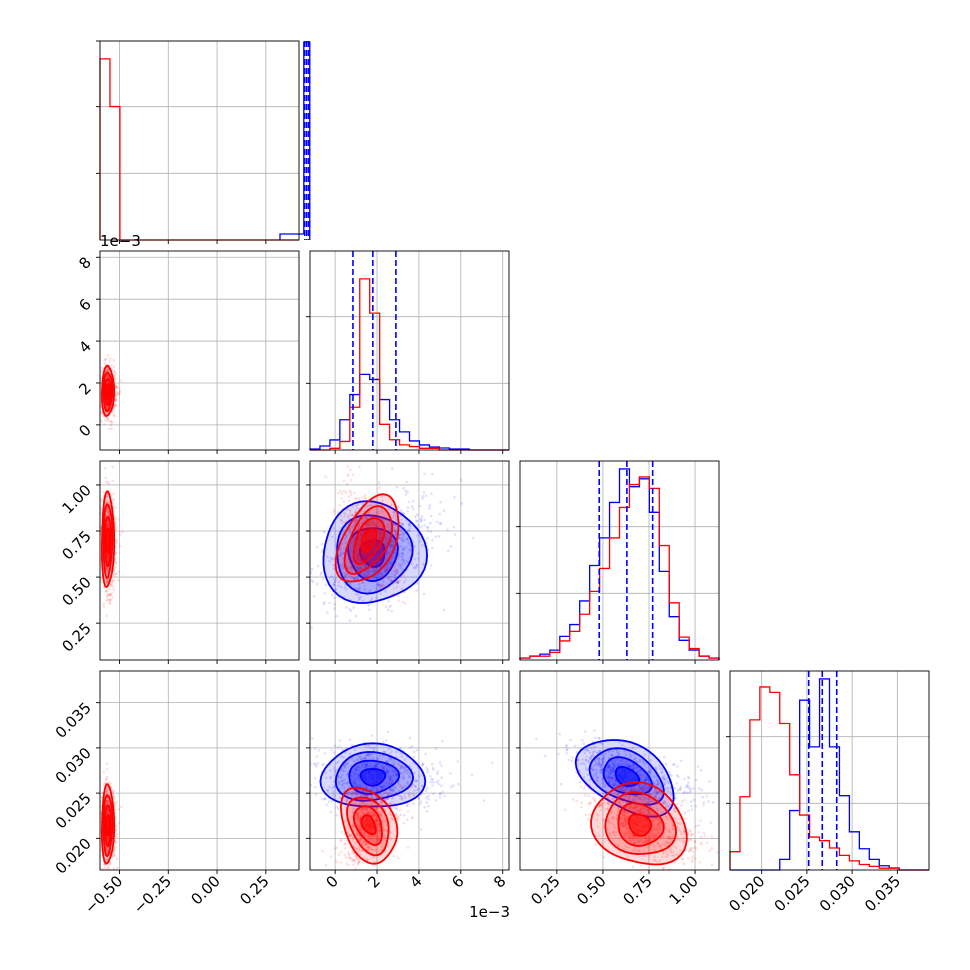  What do you see at coordinates (408, 352) in the screenshot?
I see `hist-panel-p2` at bounding box center [408, 352].